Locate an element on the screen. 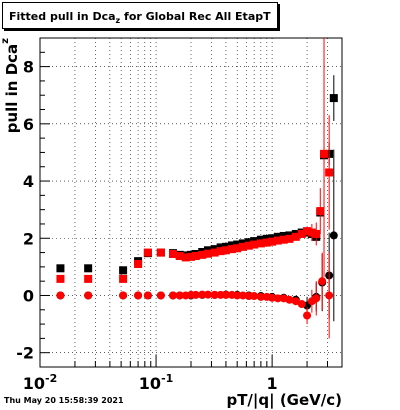  y-tick-label: 8 is located at coordinates (28, 67).